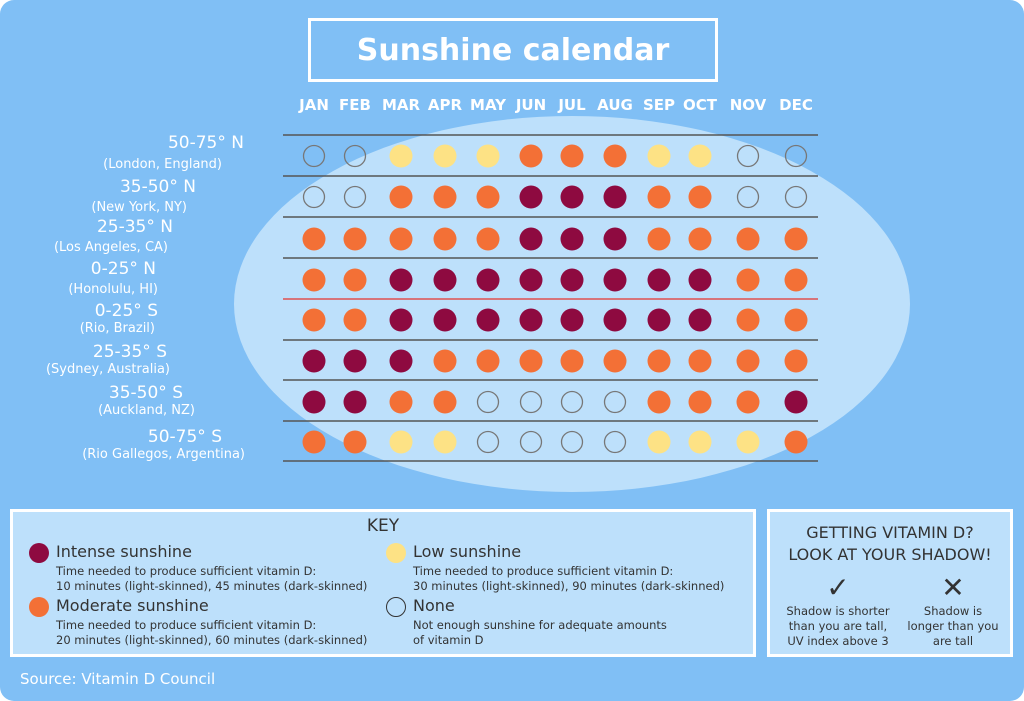 This screenshot has height=701, width=1024. I want to click on shadow-title: GETTING VITAMIN D? LOOK AT YOUR SHADOW!, so click(890, 544).